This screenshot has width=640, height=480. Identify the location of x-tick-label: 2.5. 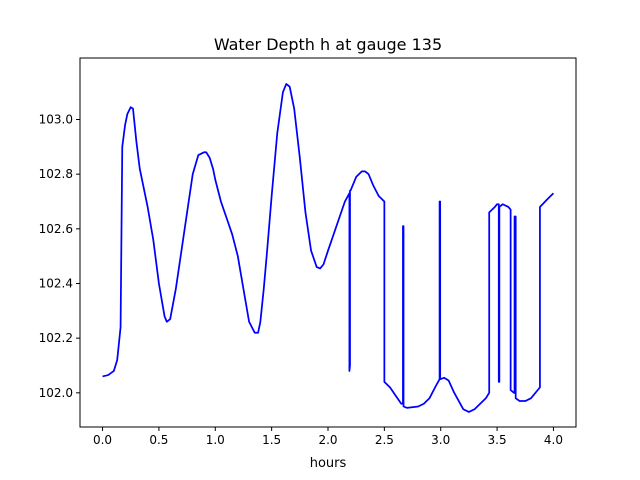
(384, 440).